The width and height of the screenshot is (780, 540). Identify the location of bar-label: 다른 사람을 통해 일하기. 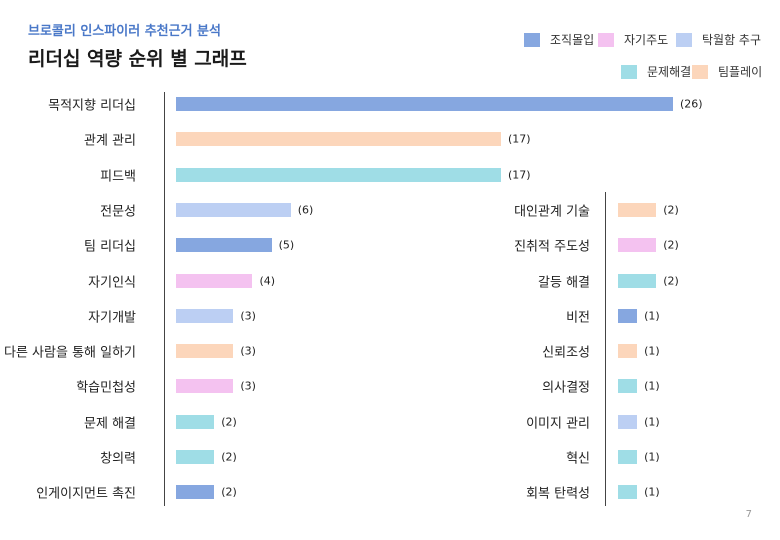
(70, 353).